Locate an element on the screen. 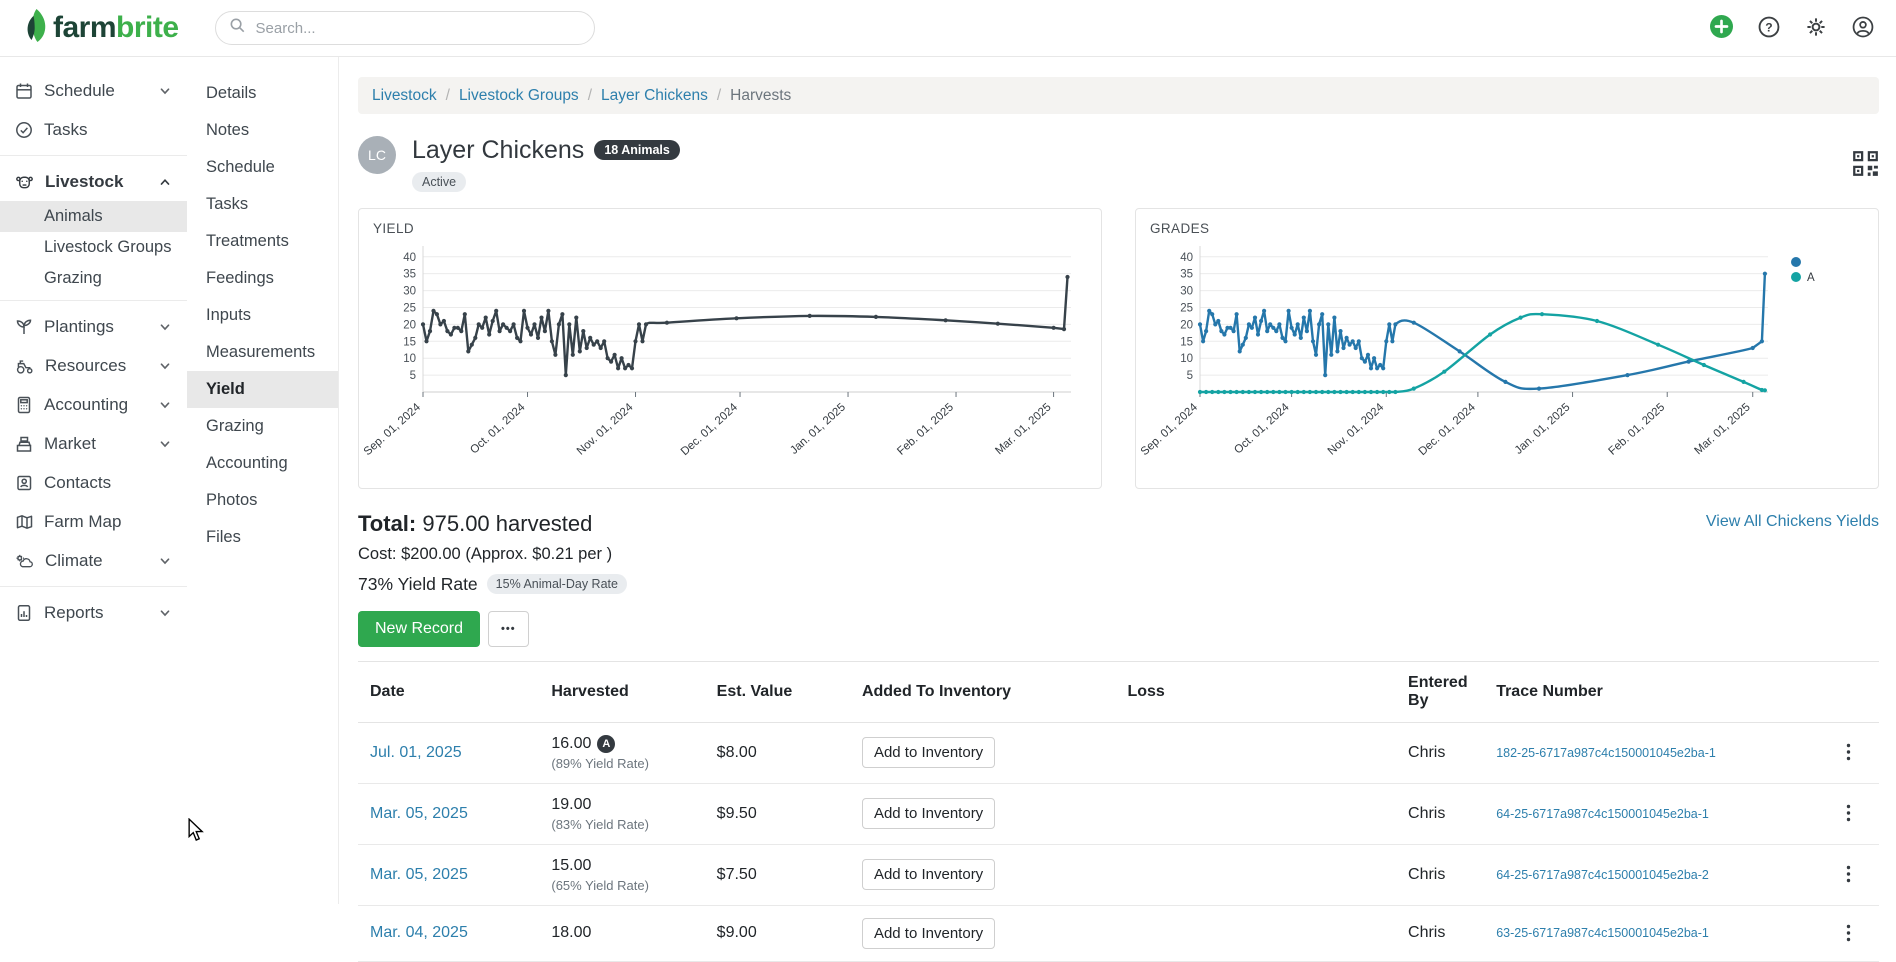  yield-chart-title: YIELD is located at coordinates (394, 228).